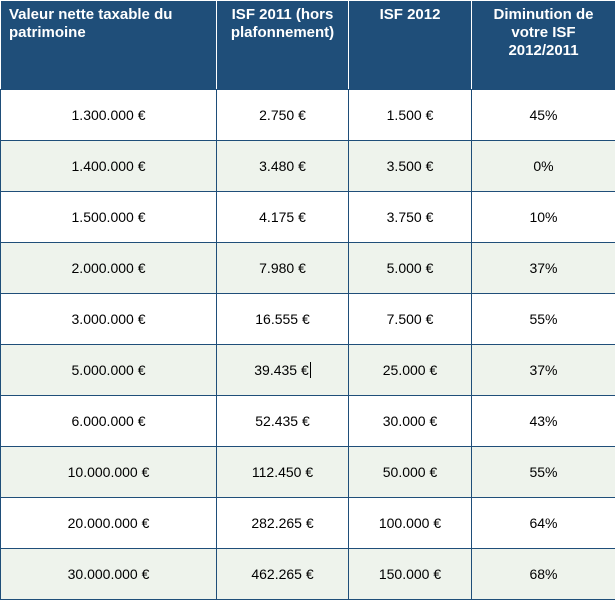 The width and height of the screenshot is (615, 600). Describe the element at coordinates (543, 217) in the screenshot. I see `cell-isf-reduction: 10%` at that location.